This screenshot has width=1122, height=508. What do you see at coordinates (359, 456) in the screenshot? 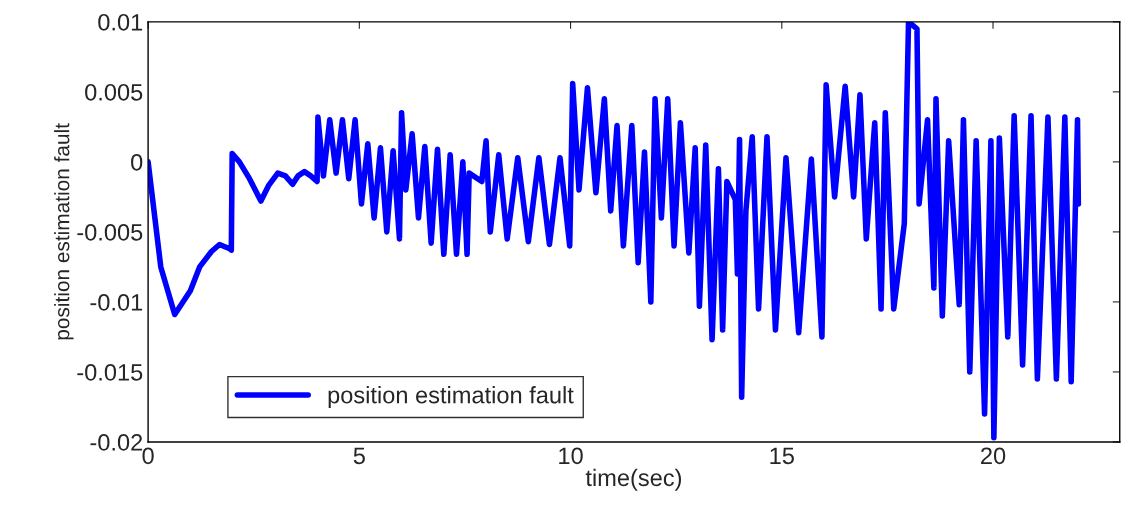
I see `x-tick-label: 5` at bounding box center [359, 456].